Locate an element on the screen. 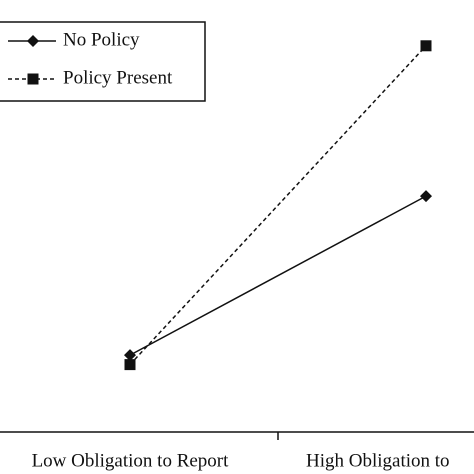 This screenshot has height=474, width=474. legend-label: No Policy is located at coordinates (101, 39).